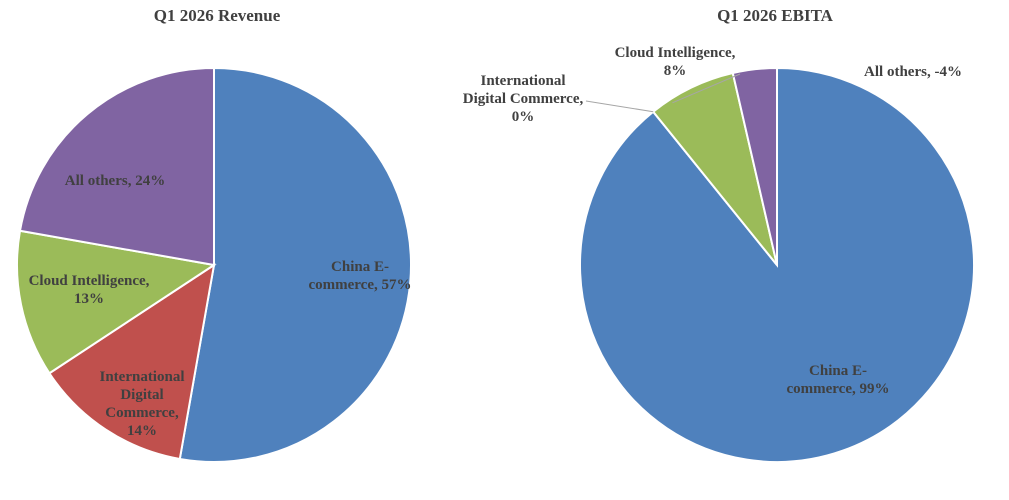 The width and height of the screenshot is (1009, 500). Describe the element at coordinates (754, 166) in the screenshot. I see `ebita-slice-all-others` at that location.